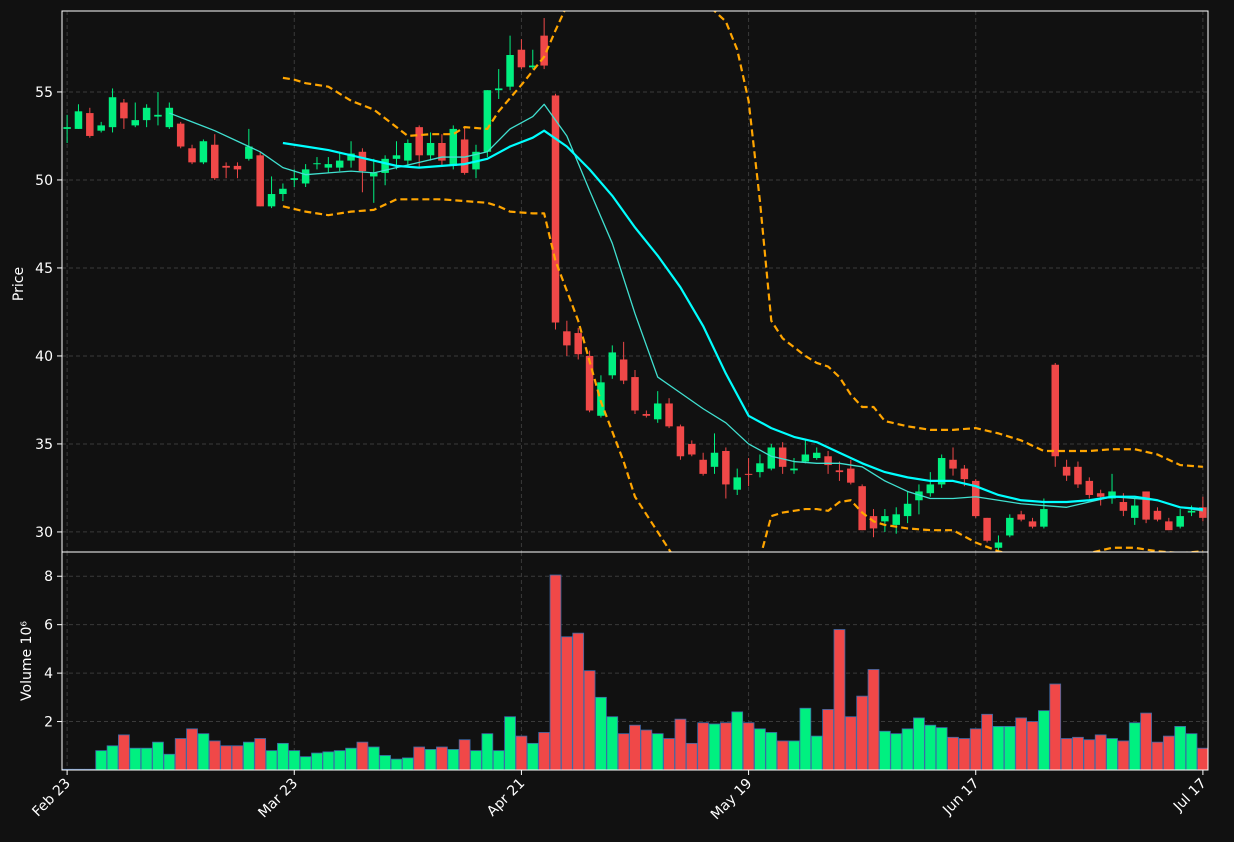 This screenshot has height=842, width=1234. I want to click on price-y-label: Price, so click(19, 284).